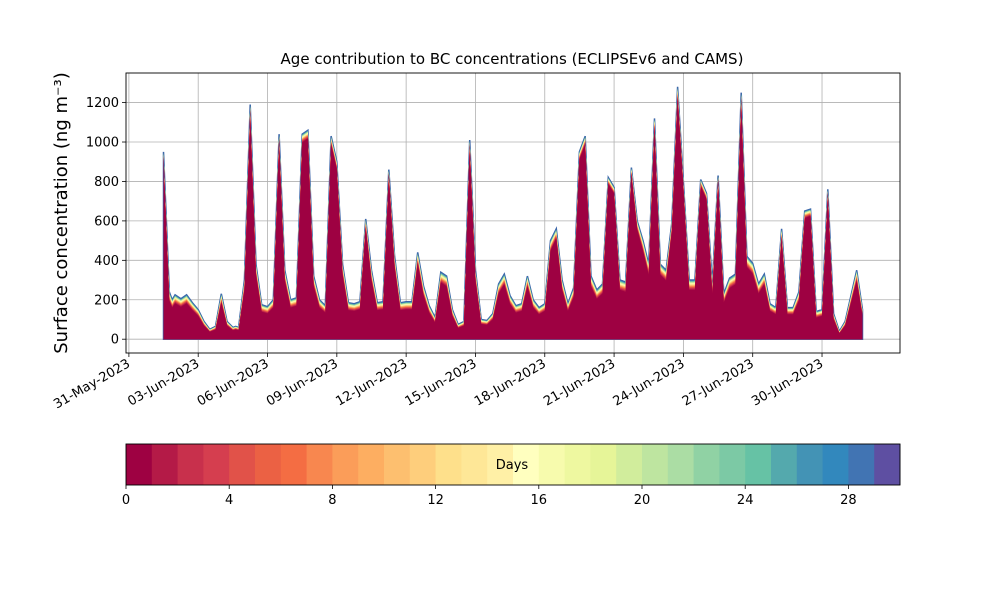  Describe the element at coordinates (332, 500) in the screenshot. I see `colorbar-tick-label: 8` at that location.